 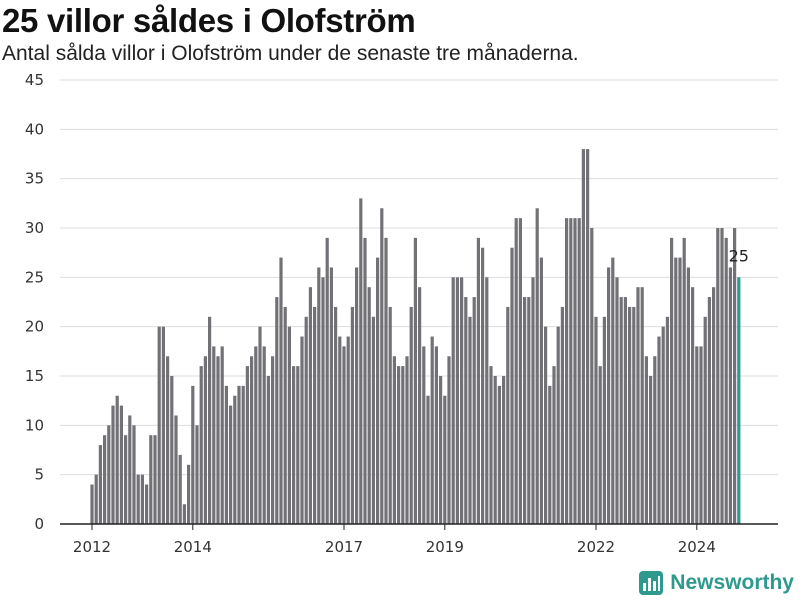 I want to click on newsworthy-logo-icon, so click(x=651, y=583).